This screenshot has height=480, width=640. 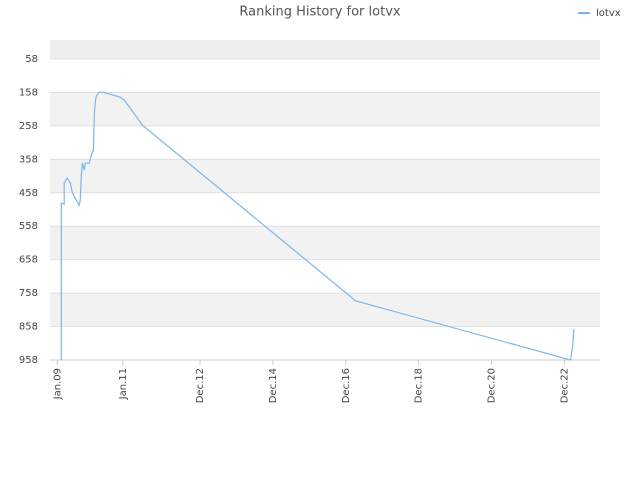 I want to click on y-tick-label: 558, so click(x=28, y=226).